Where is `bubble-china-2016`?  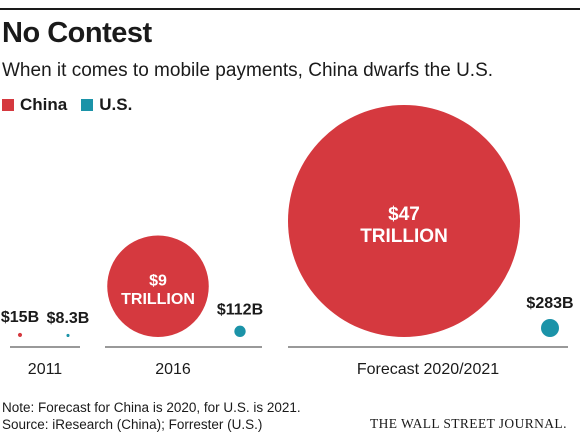
bubble-china-2016 is located at coordinates (158, 286).